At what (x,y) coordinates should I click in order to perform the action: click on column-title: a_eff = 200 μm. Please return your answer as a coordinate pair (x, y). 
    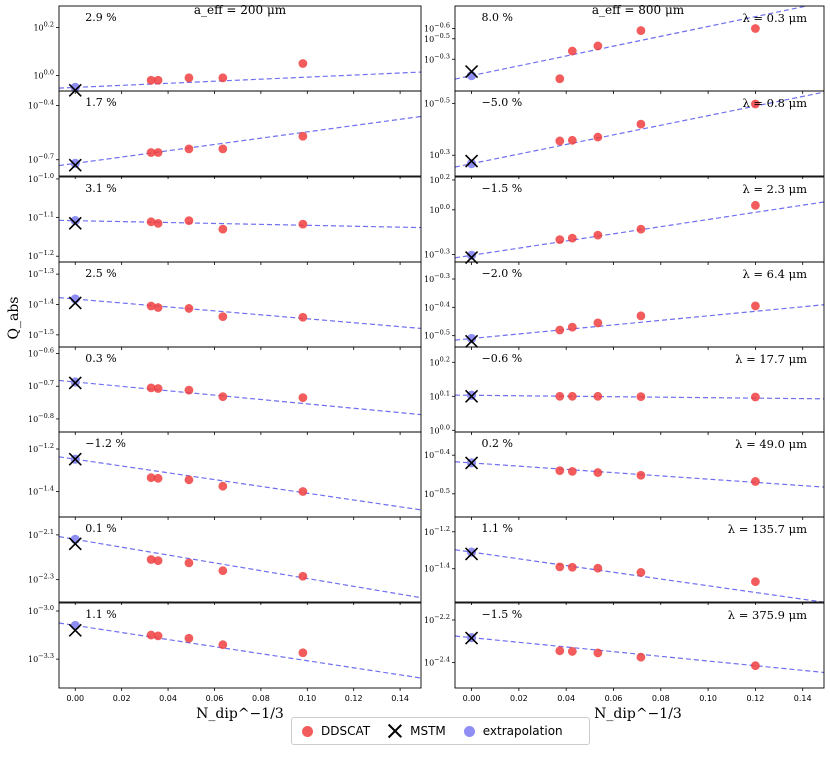
    Looking at the image, I should click on (240, 10).